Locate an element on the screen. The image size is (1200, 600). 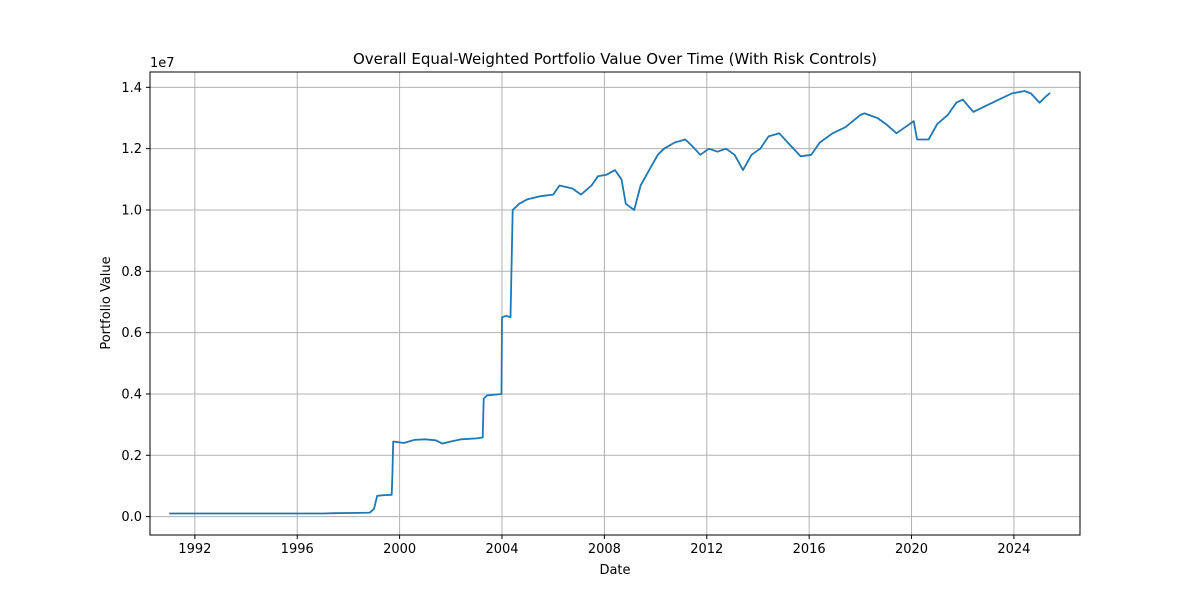
y-tick-label: 1.2 is located at coordinates (131, 149).